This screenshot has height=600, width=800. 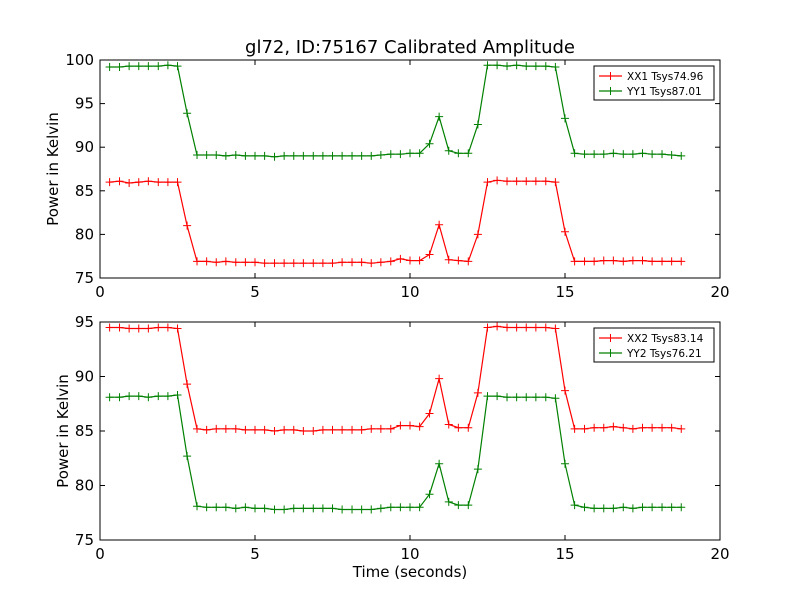 I want to click on bottom-y-tick-label: 95, so click(x=84, y=322).